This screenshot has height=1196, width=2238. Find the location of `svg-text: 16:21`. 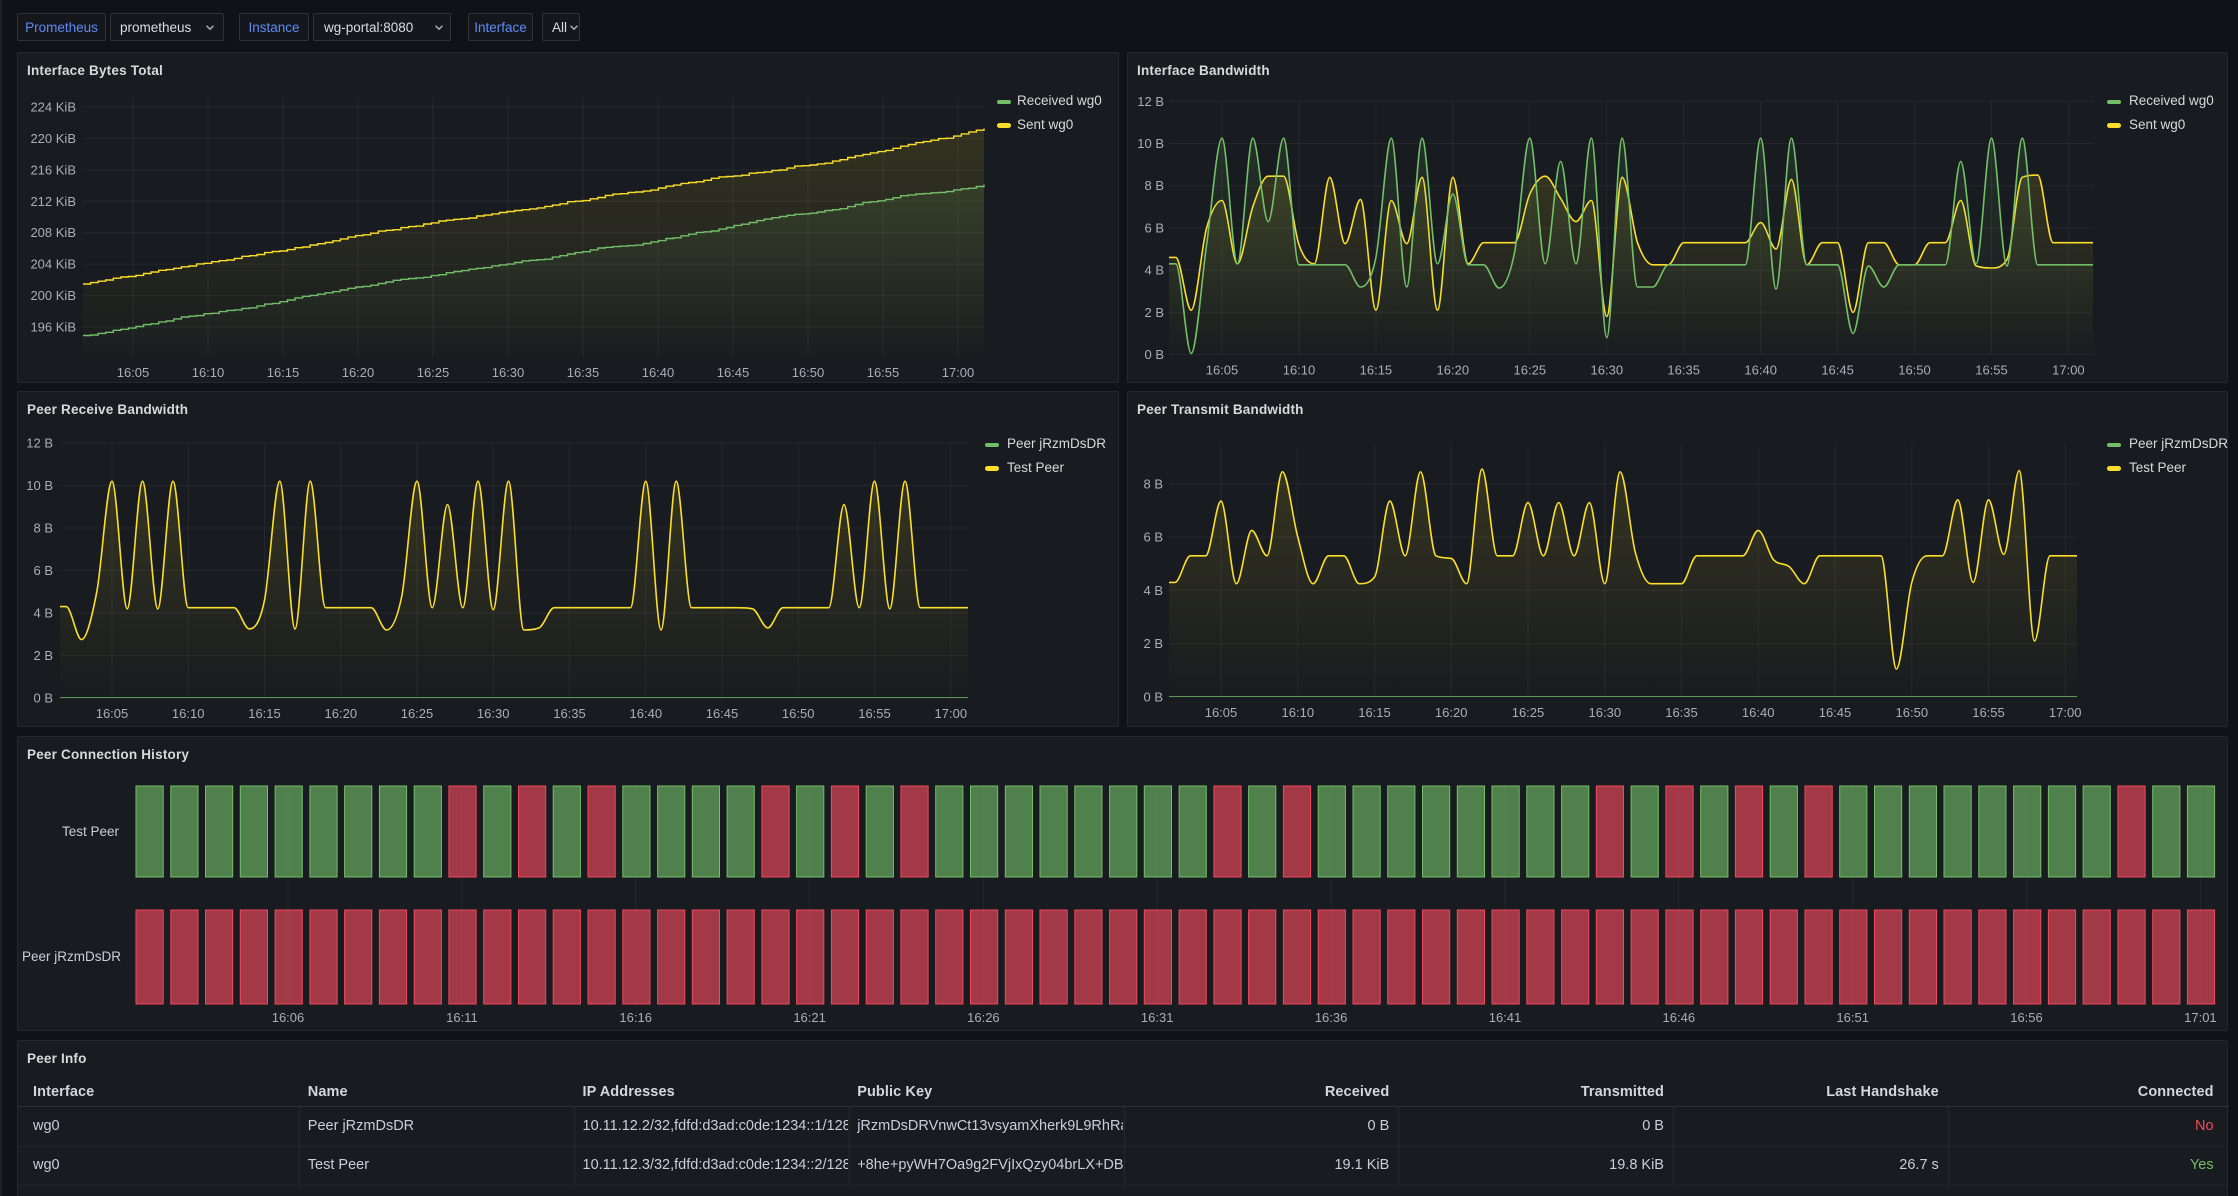

svg-text: 16:21 is located at coordinates (809, 1017).